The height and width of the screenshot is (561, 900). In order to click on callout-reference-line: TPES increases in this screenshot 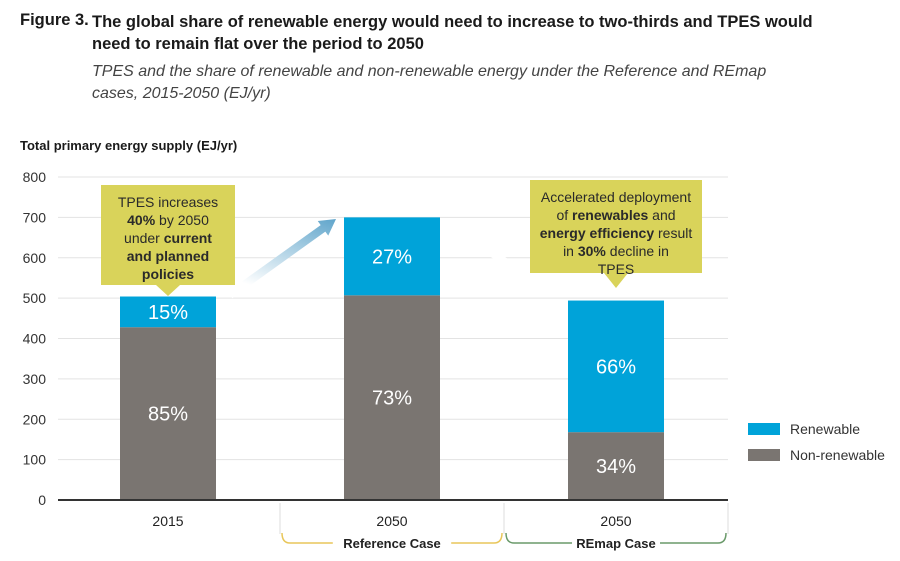, I will do `click(168, 202)`.